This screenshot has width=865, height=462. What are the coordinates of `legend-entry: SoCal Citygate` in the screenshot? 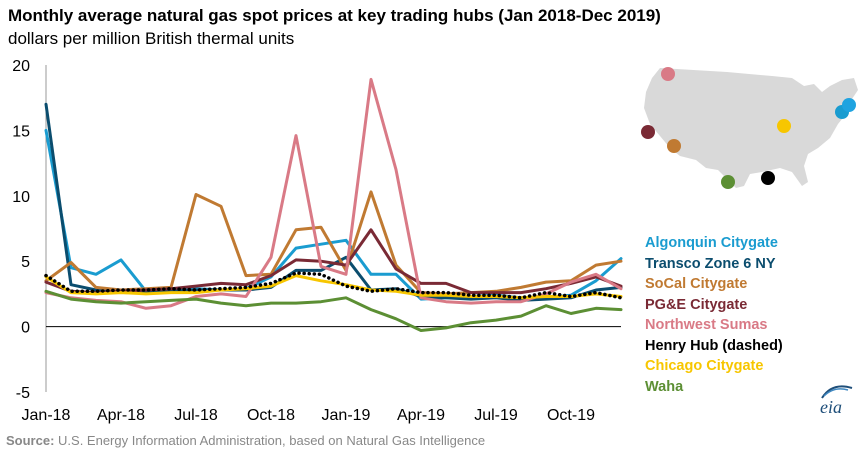 It's located at (696, 284).